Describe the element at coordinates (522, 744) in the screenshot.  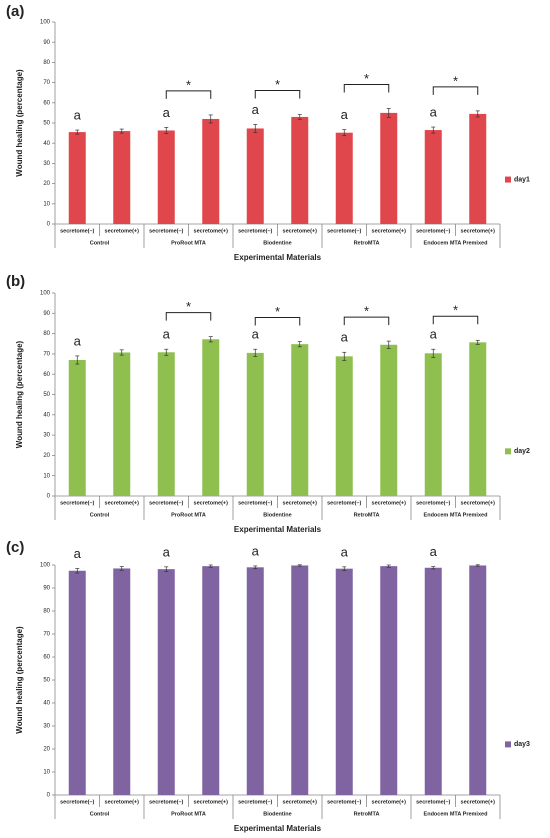
I see `legend-label: day3` at that location.